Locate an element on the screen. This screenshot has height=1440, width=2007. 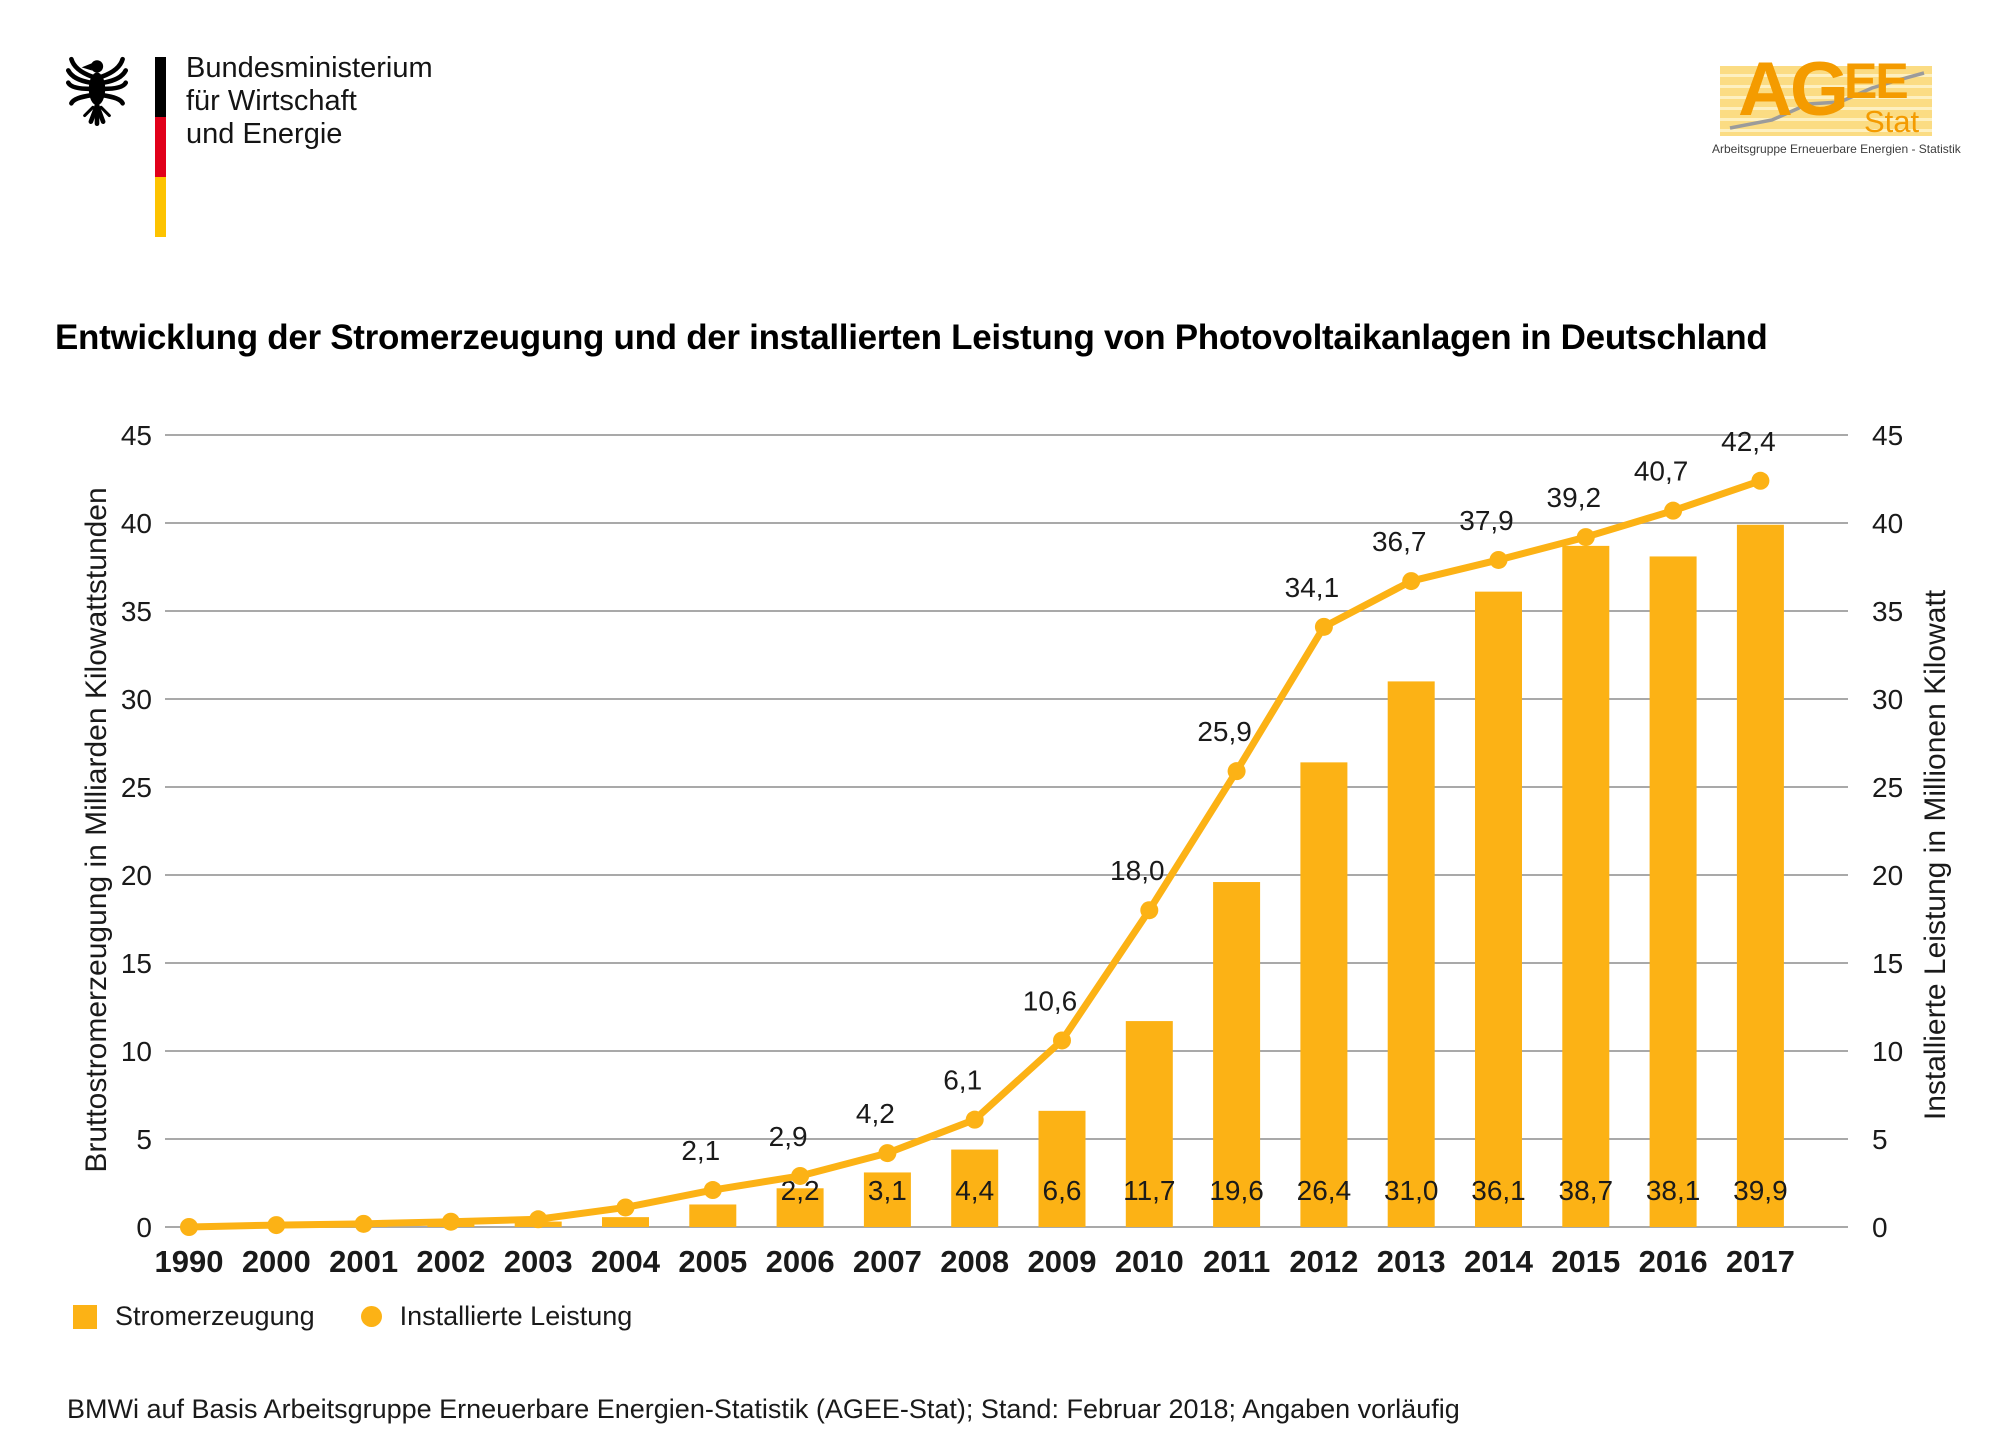
line-value-label: 42,4 is located at coordinates (1748, 441).